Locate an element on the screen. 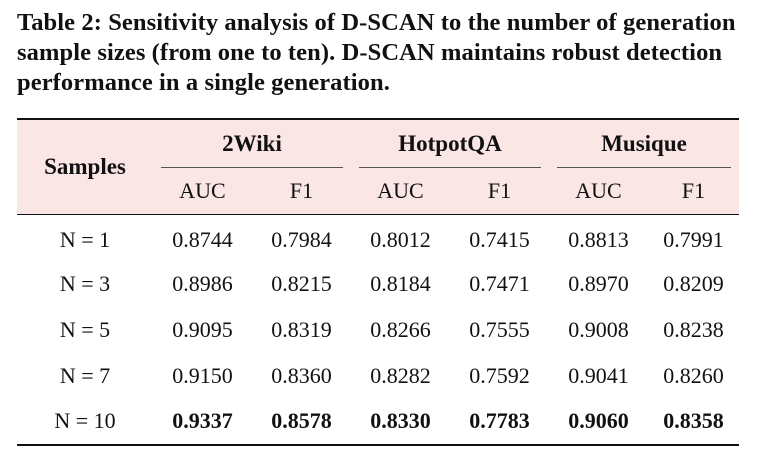 The image size is (757, 464). table-cell: 0.8986 is located at coordinates (202, 283).